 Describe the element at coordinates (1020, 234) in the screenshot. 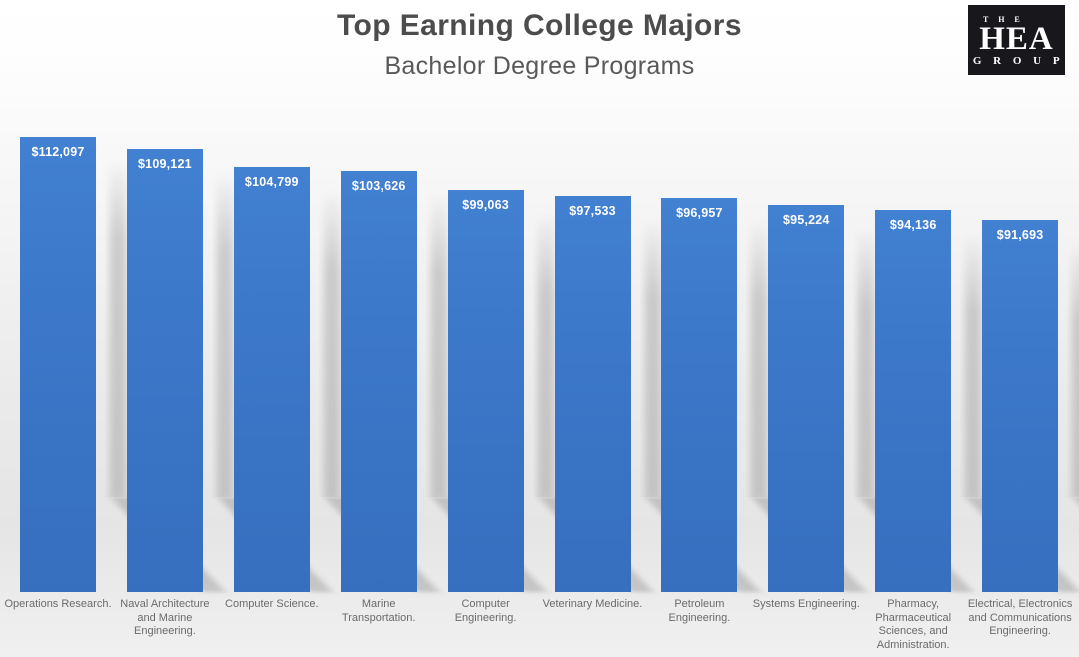

I see `bar-value-label: $91,693` at that location.